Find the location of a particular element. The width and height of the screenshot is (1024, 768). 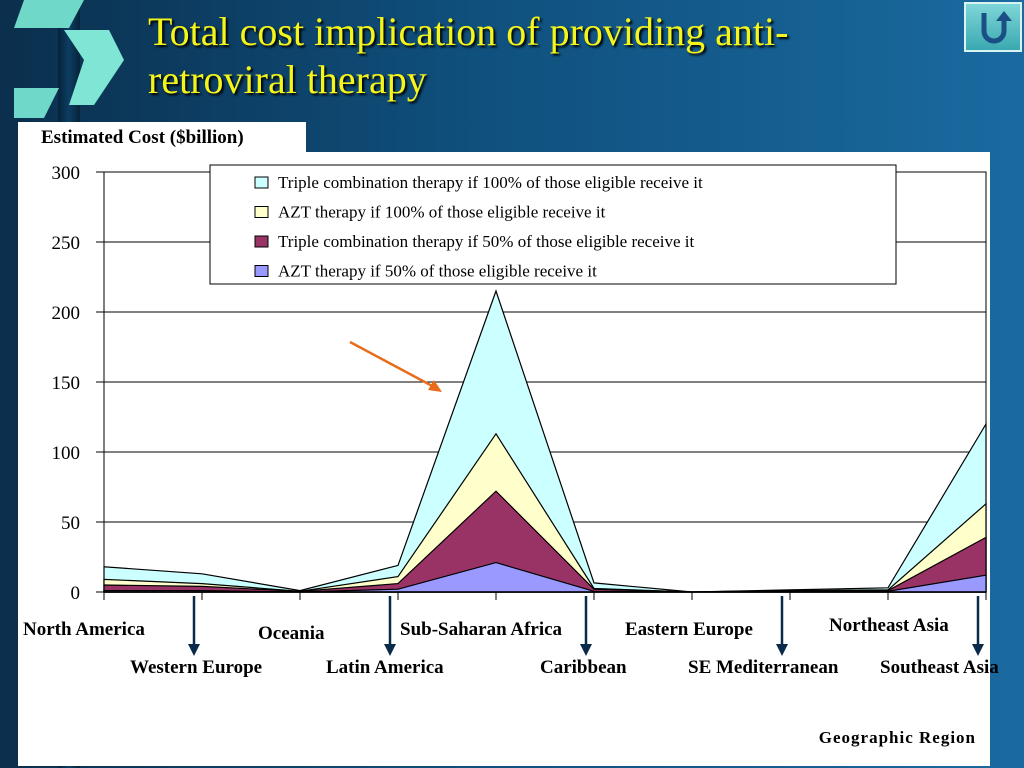

region-label: Caribbean is located at coordinates (583, 667).